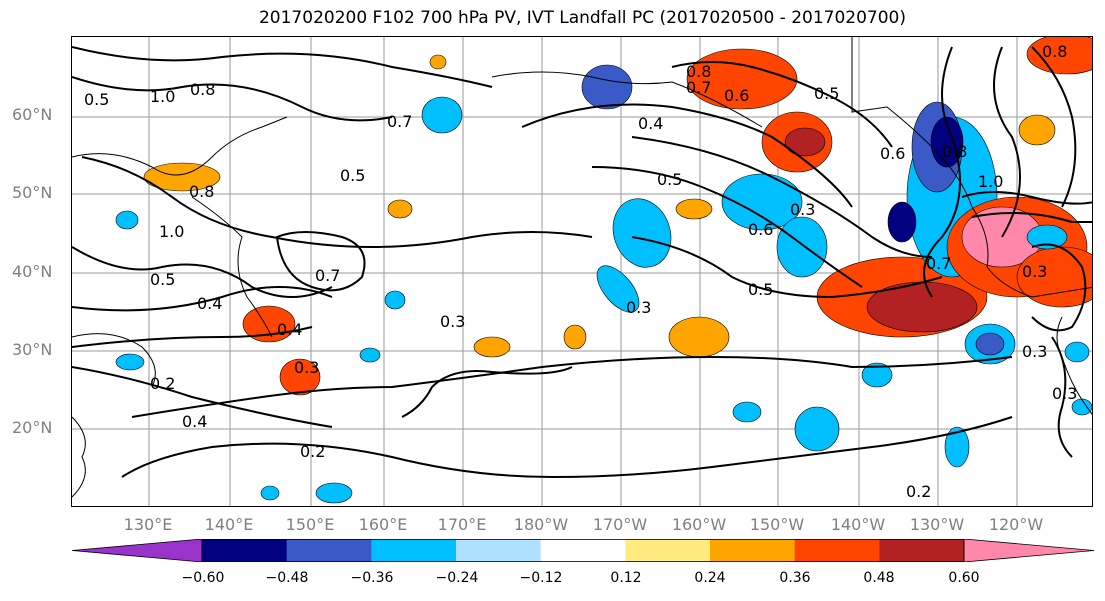 The width and height of the screenshot is (1105, 601). Describe the element at coordinates (626, 578) in the screenshot. I see `colorbar-tick: 0.12` at that location.